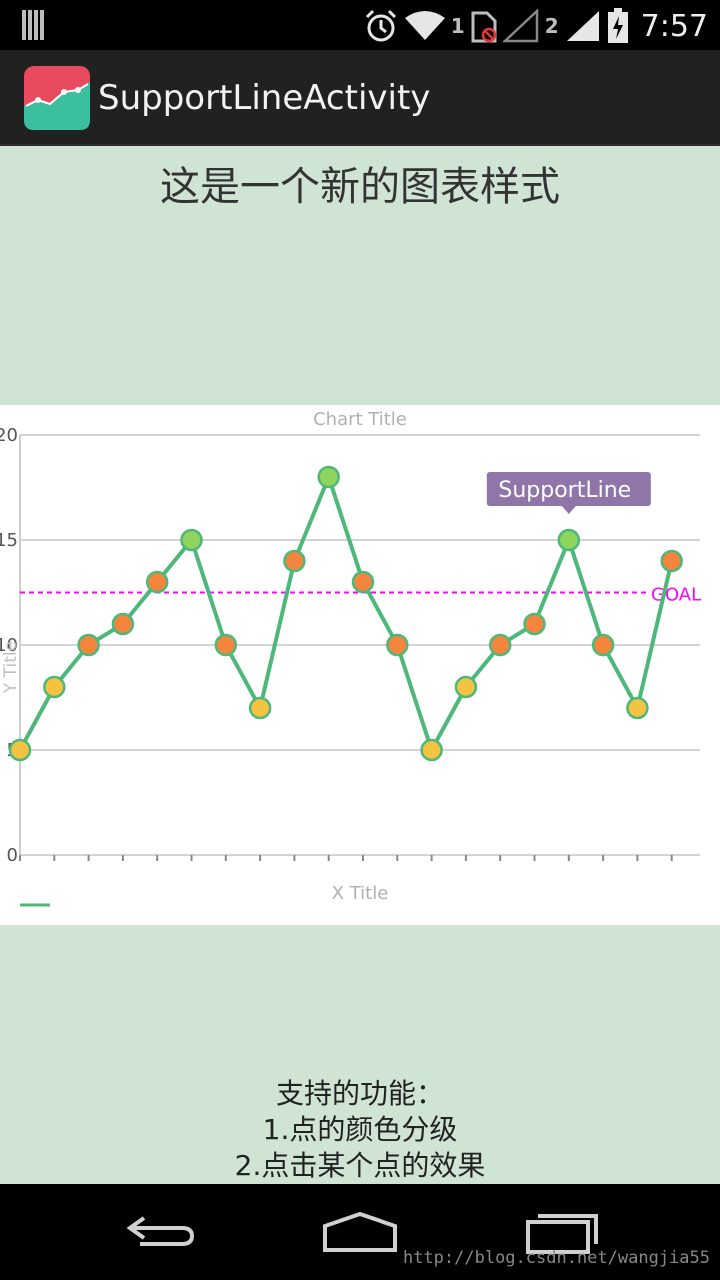 The height and width of the screenshot is (1280, 720). I want to click on chart-title: Chart Title, so click(360, 419).